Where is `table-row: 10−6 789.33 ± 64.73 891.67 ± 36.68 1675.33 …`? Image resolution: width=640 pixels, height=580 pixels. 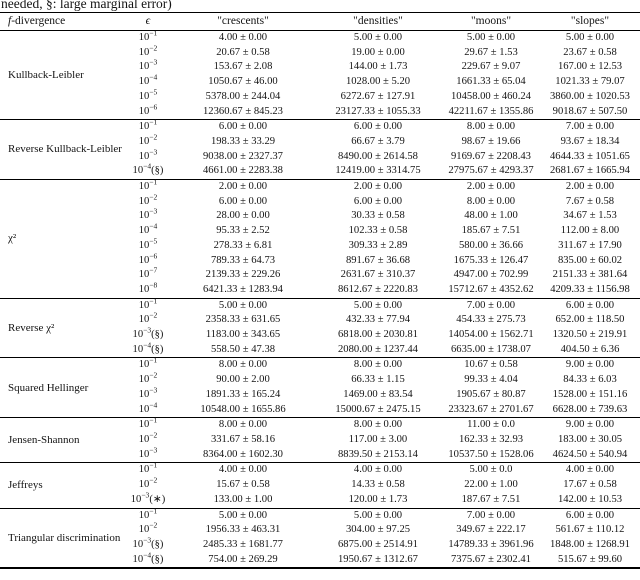 table-row: 10−6 789.33 ± 64.73 891.67 ± 36.68 1675.33 … is located at coordinates (320, 260).